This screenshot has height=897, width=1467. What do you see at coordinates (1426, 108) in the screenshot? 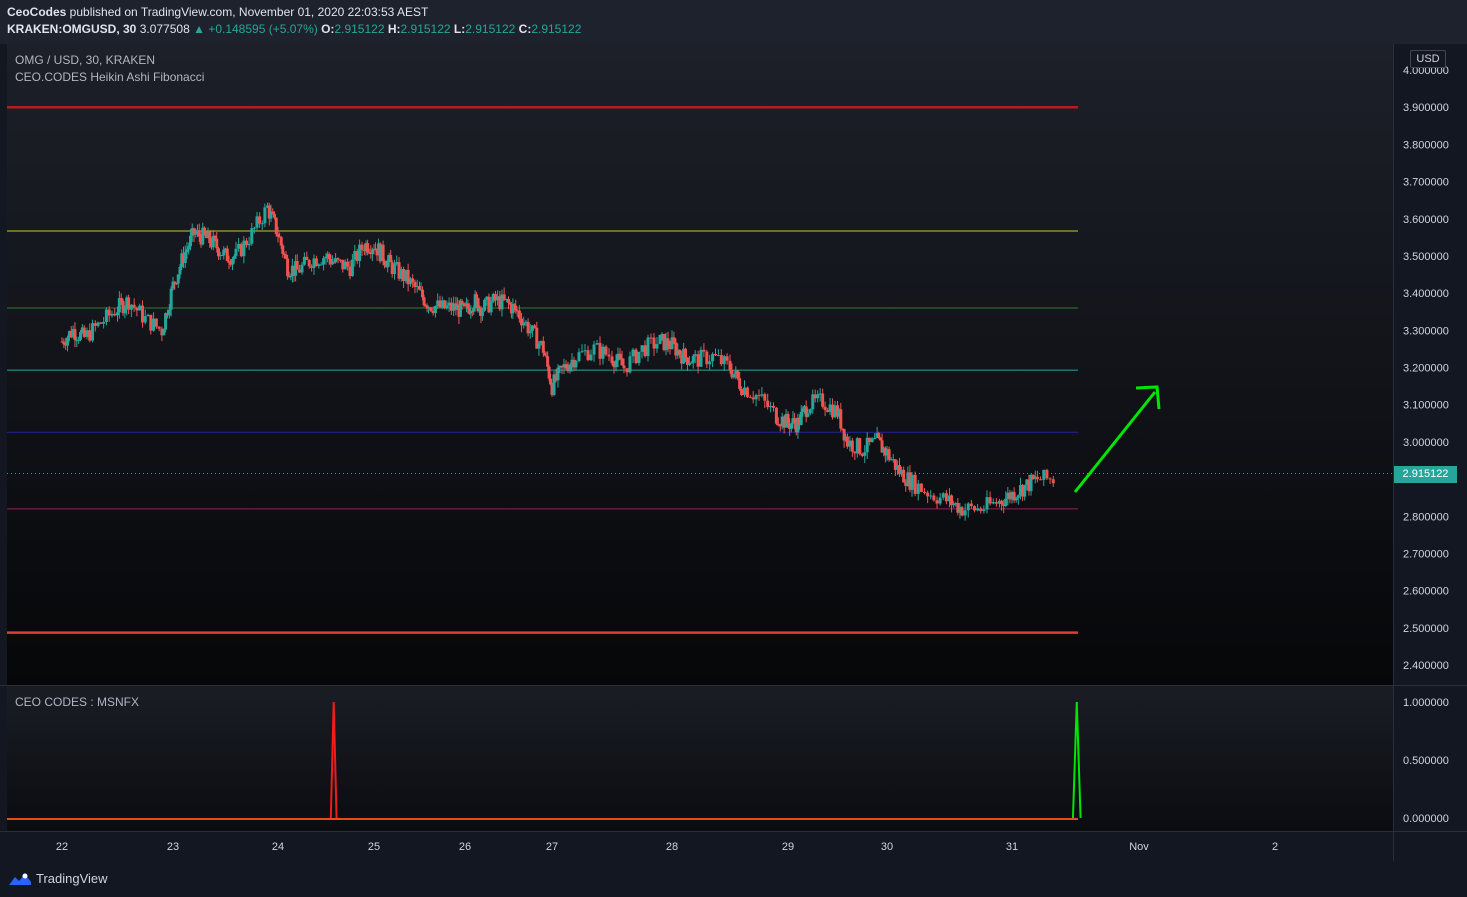
I see `price-tick-label: 3.900000` at bounding box center [1426, 108].